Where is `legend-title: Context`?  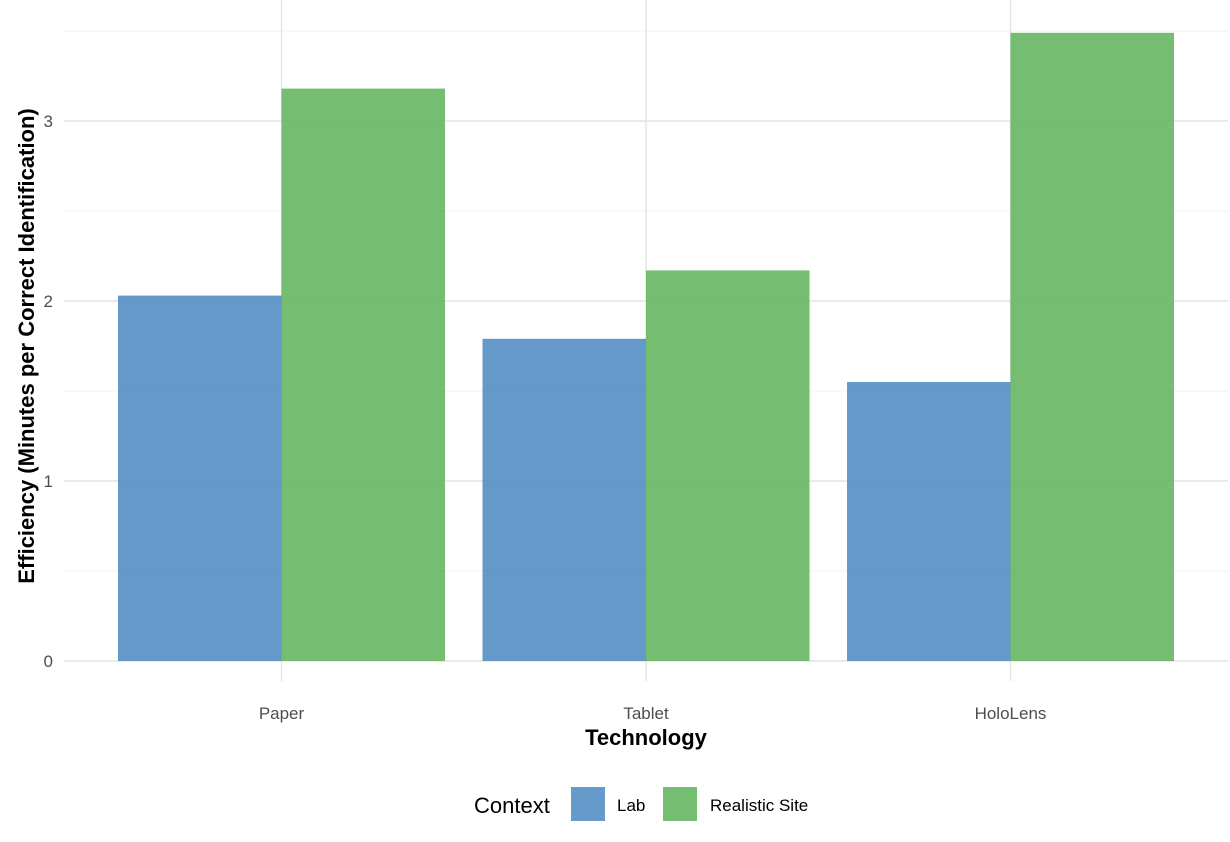
legend-title: Context is located at coordinates (512, 805).